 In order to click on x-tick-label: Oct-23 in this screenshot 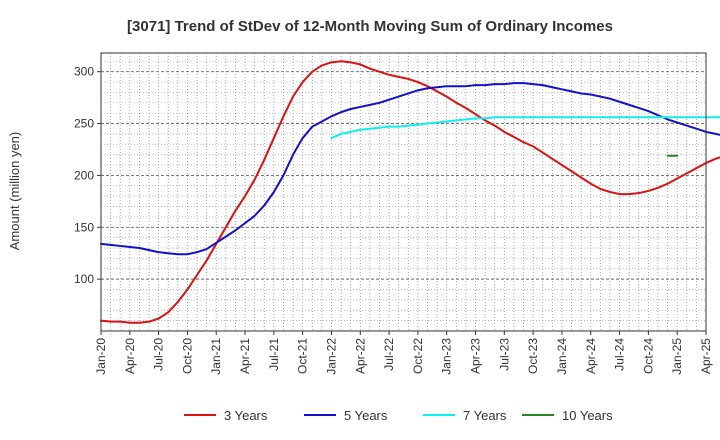, I will do `click(533, 356)`.